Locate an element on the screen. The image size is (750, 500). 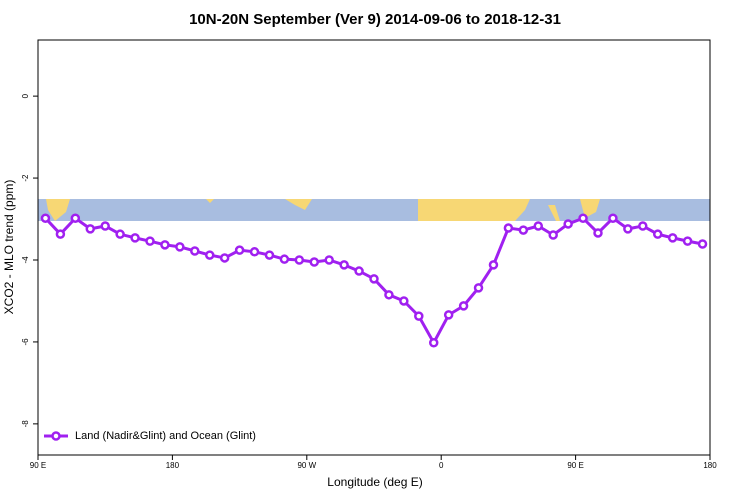
legend-marker is located at coordinates (56, 436).